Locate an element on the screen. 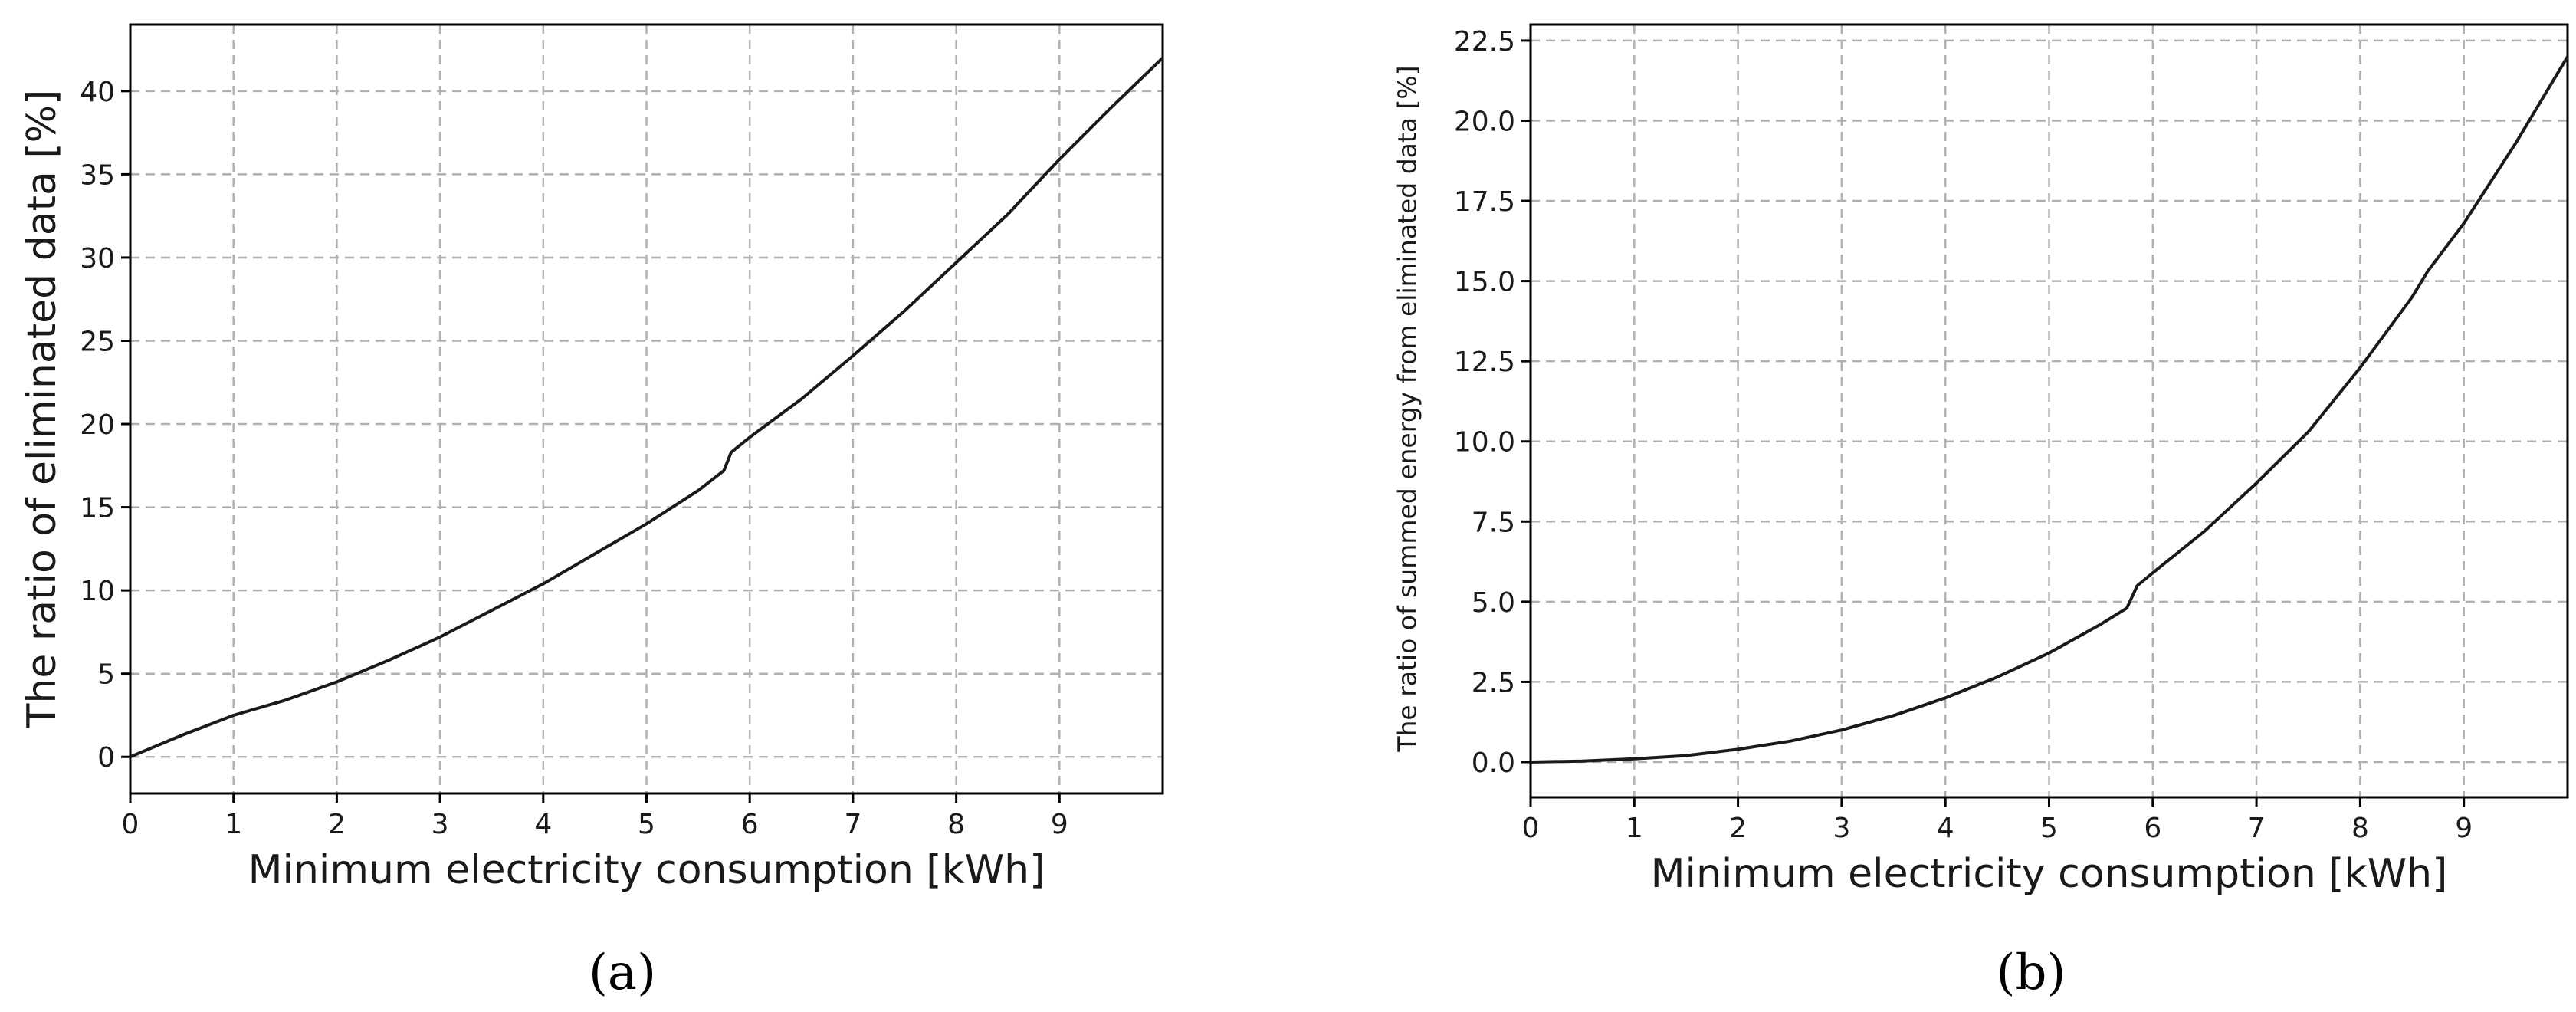 Image resolution: width=2576 pixels, height=1012 pixels. chart-b-y-tick-label: 22.5 is located at coordinates (1484, 42).